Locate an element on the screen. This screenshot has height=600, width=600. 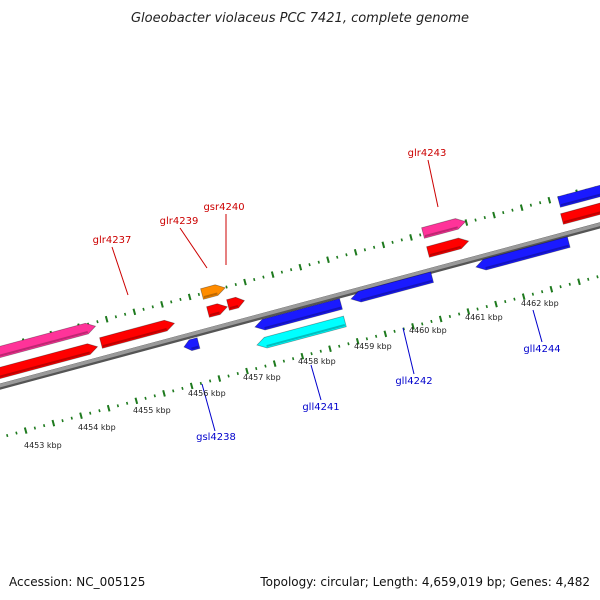
kbp-label-4455: 4455 kbp is located at coordinates (152, 410).